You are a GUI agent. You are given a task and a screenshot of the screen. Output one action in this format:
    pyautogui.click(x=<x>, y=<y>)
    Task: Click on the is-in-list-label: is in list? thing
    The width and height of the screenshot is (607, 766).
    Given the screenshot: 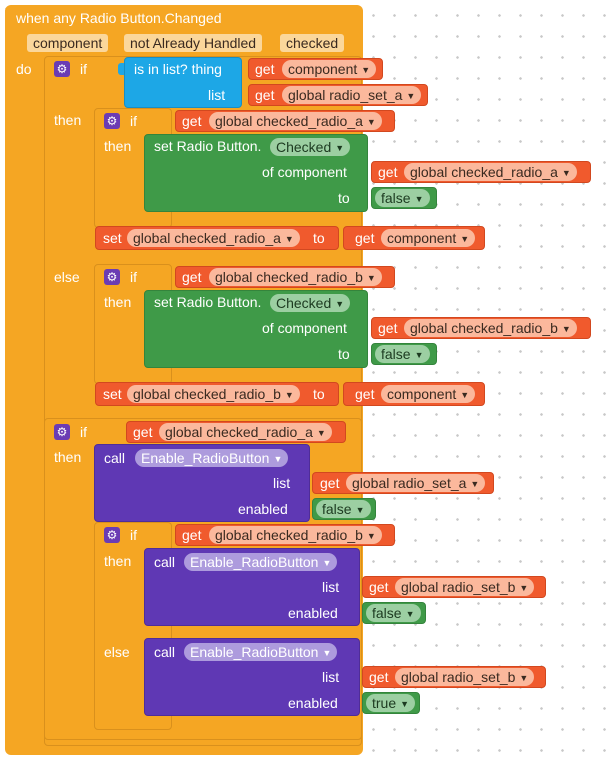 What is the action you would take?
    pyautogui.click(x=178, y=69)
    